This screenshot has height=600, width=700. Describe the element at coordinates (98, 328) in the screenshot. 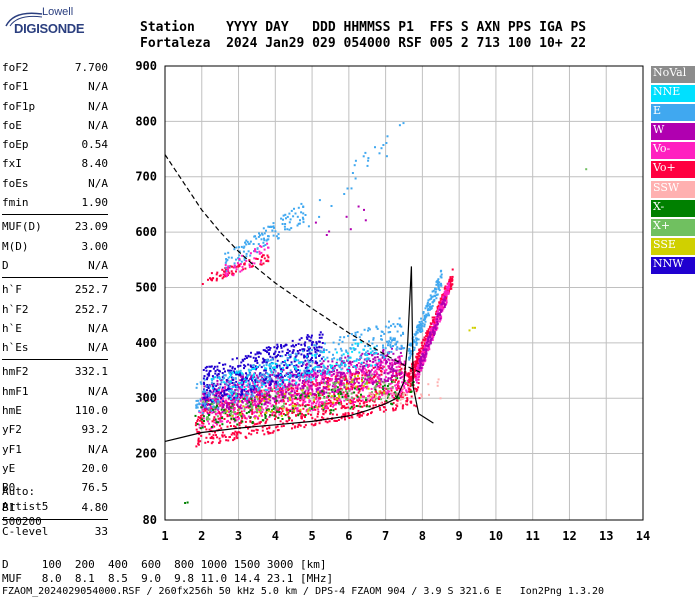

I see `param-value: N/A` at that location.